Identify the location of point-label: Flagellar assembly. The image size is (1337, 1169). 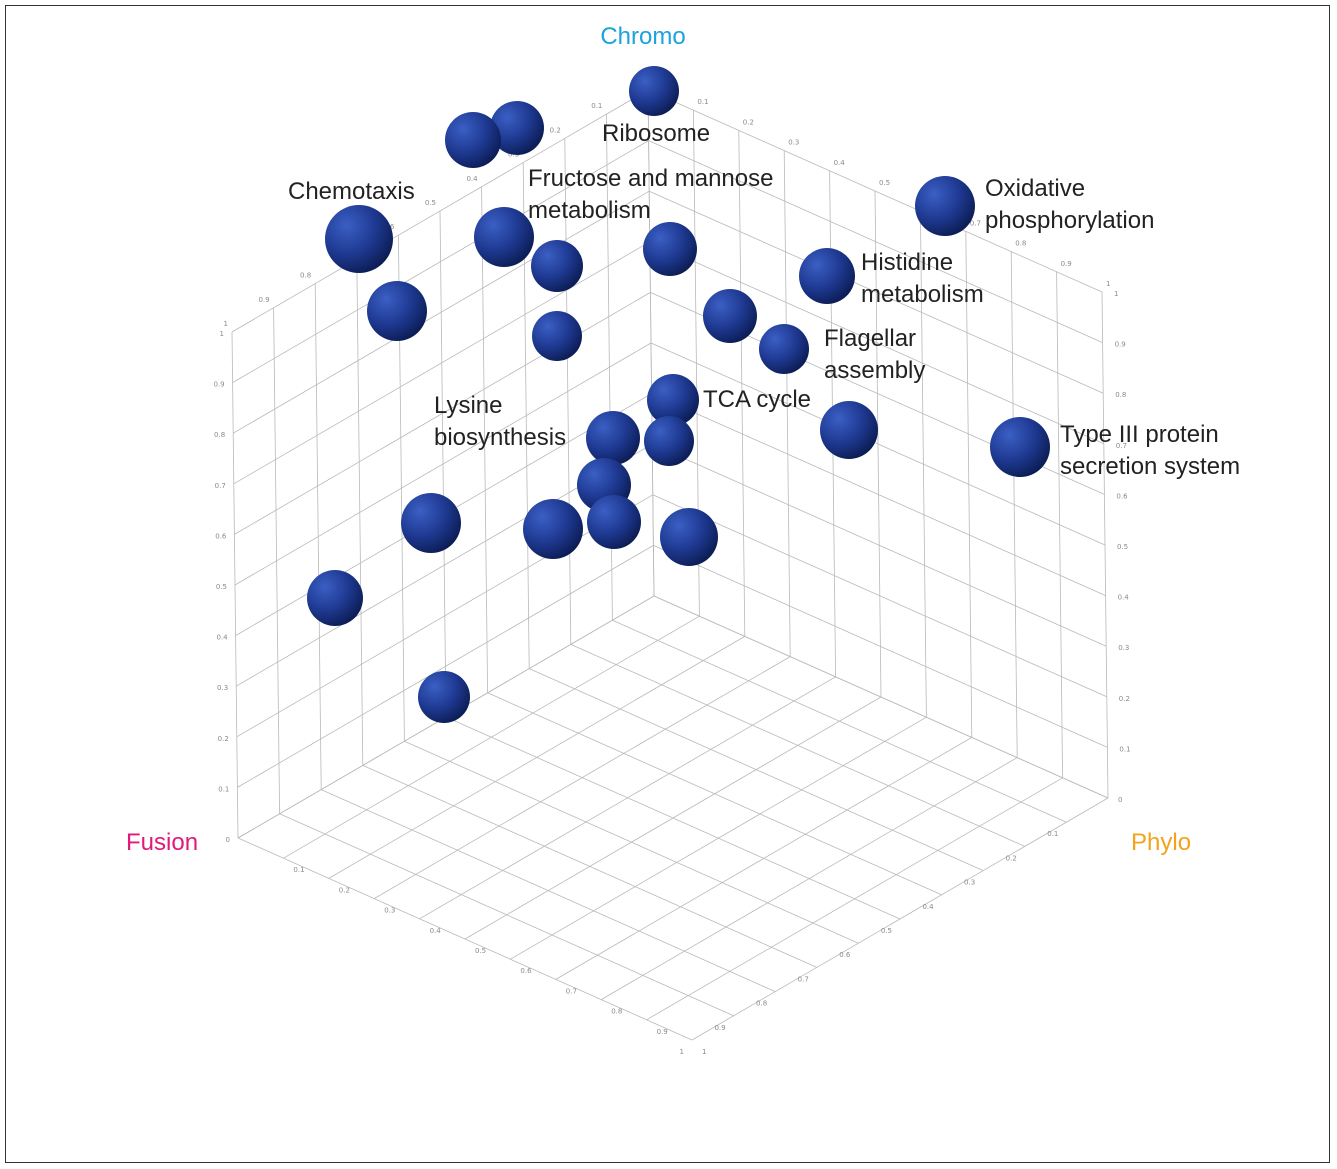
(874, 354).